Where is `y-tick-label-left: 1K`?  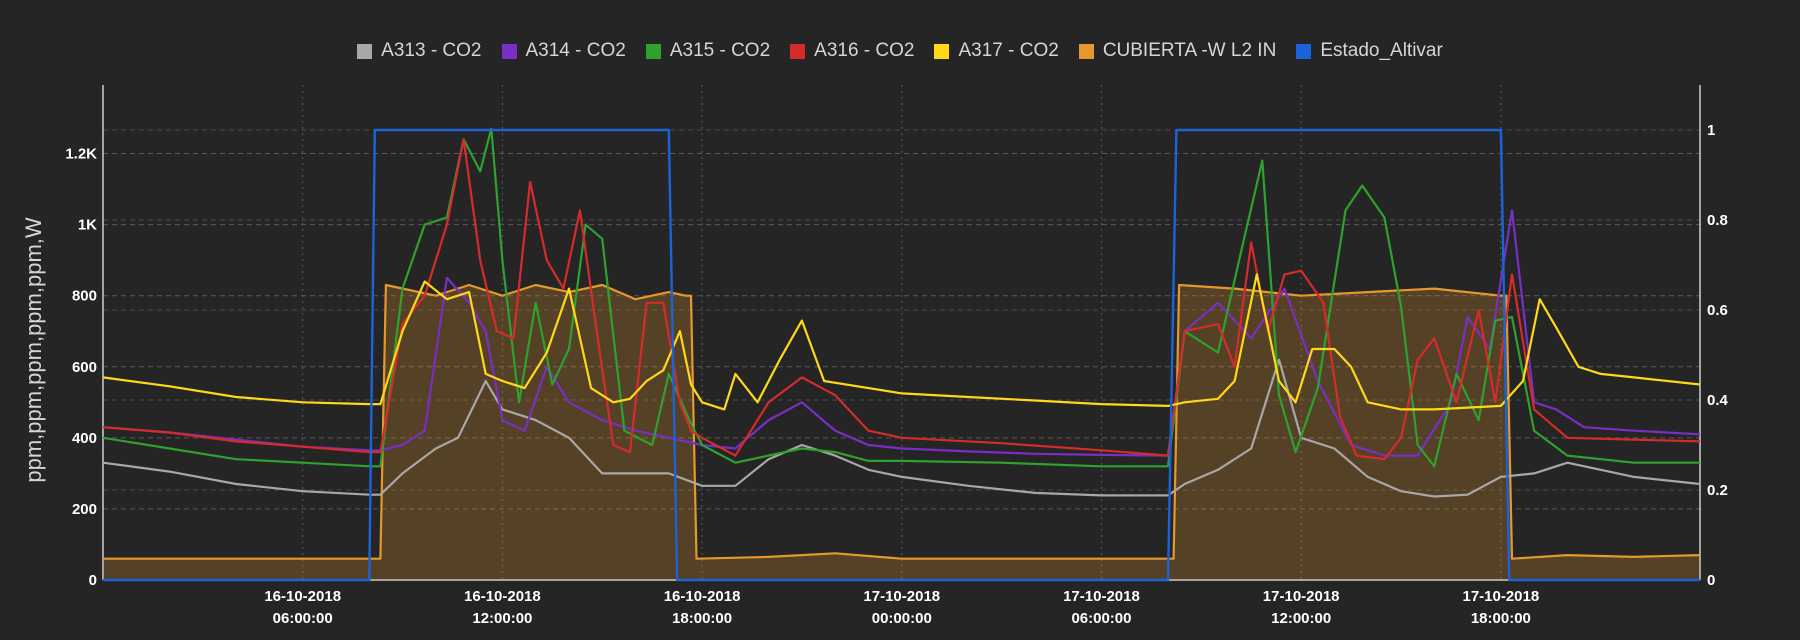
y-tick-label-left: 1K is located at coordinates (87, 225).